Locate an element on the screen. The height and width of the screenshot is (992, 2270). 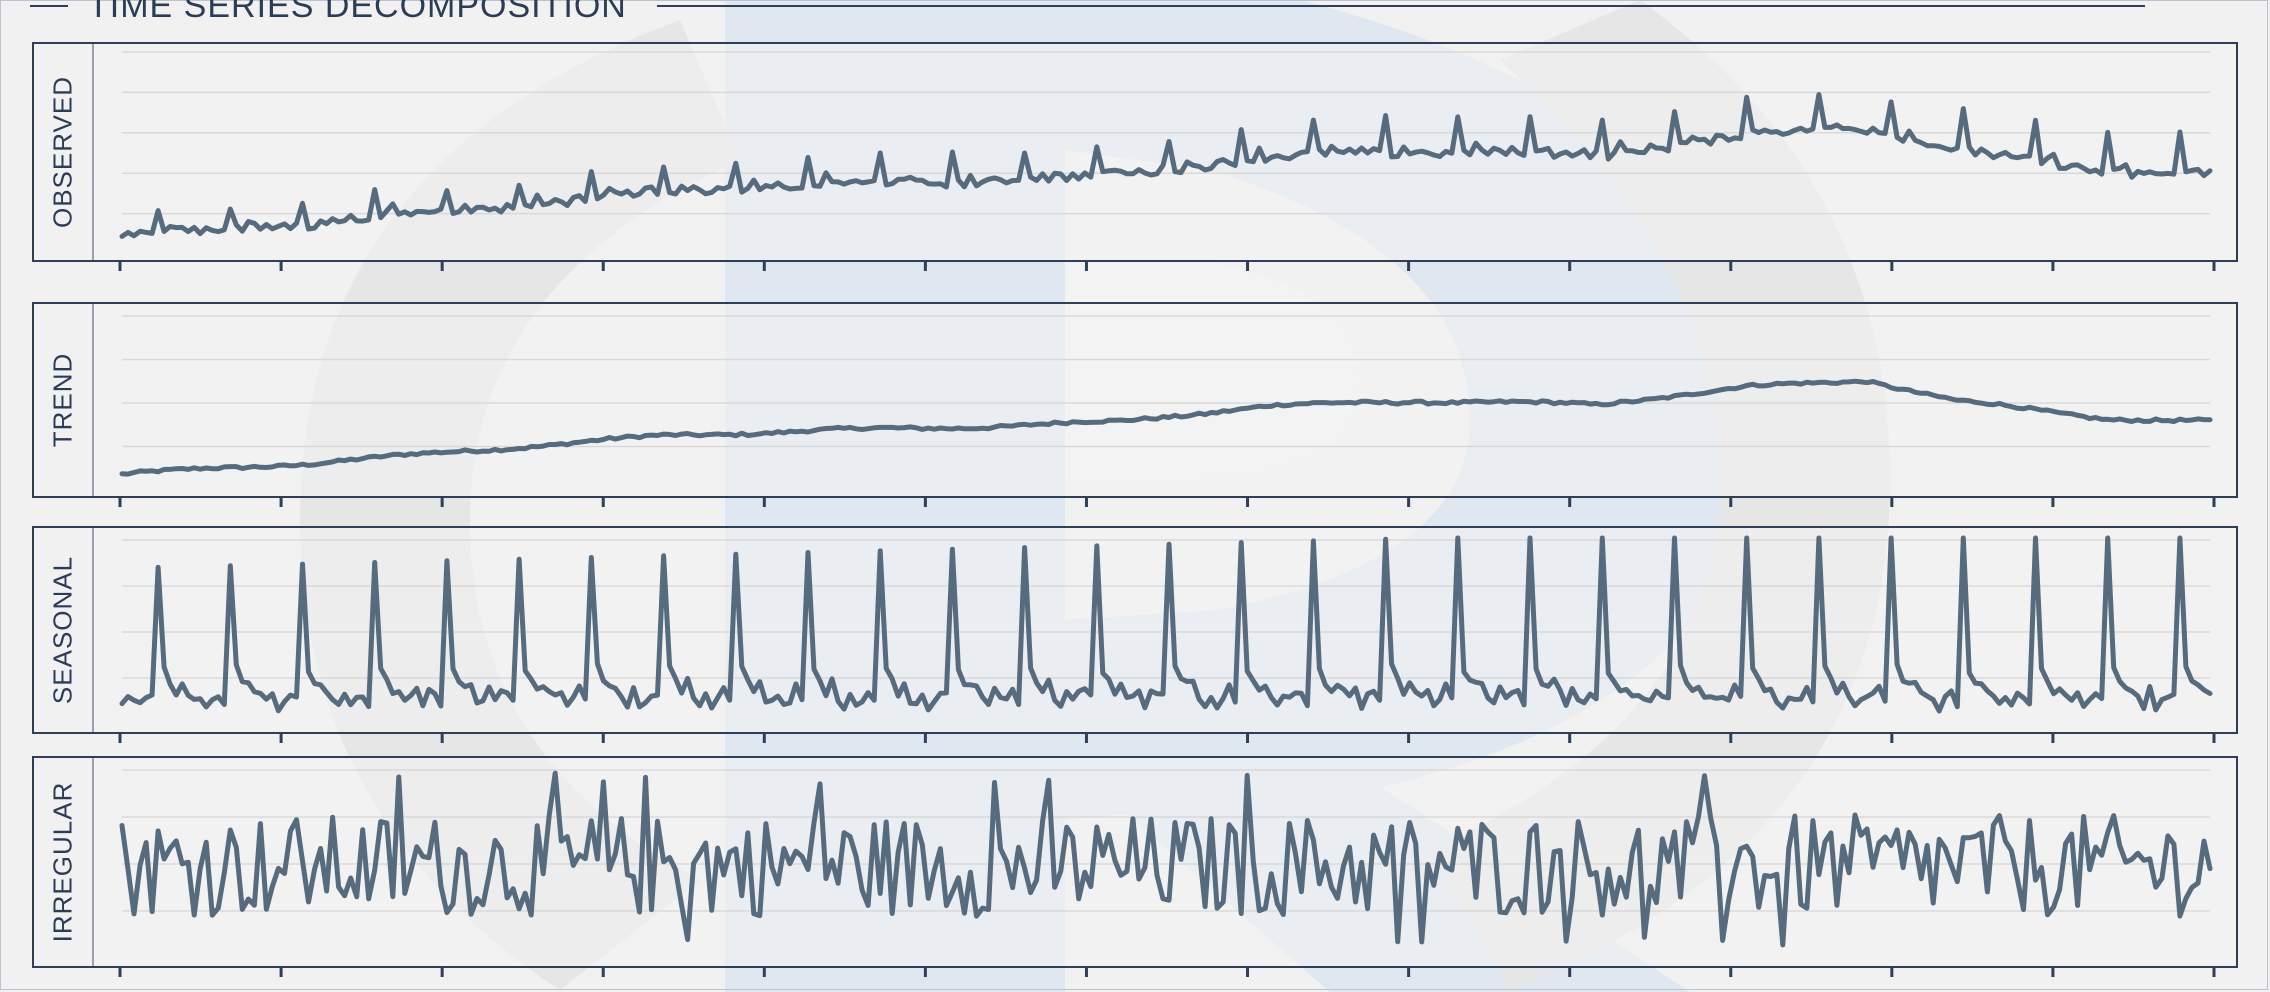
panel-label-irregular: IRREGULAR is located at coordinates (62, 862).